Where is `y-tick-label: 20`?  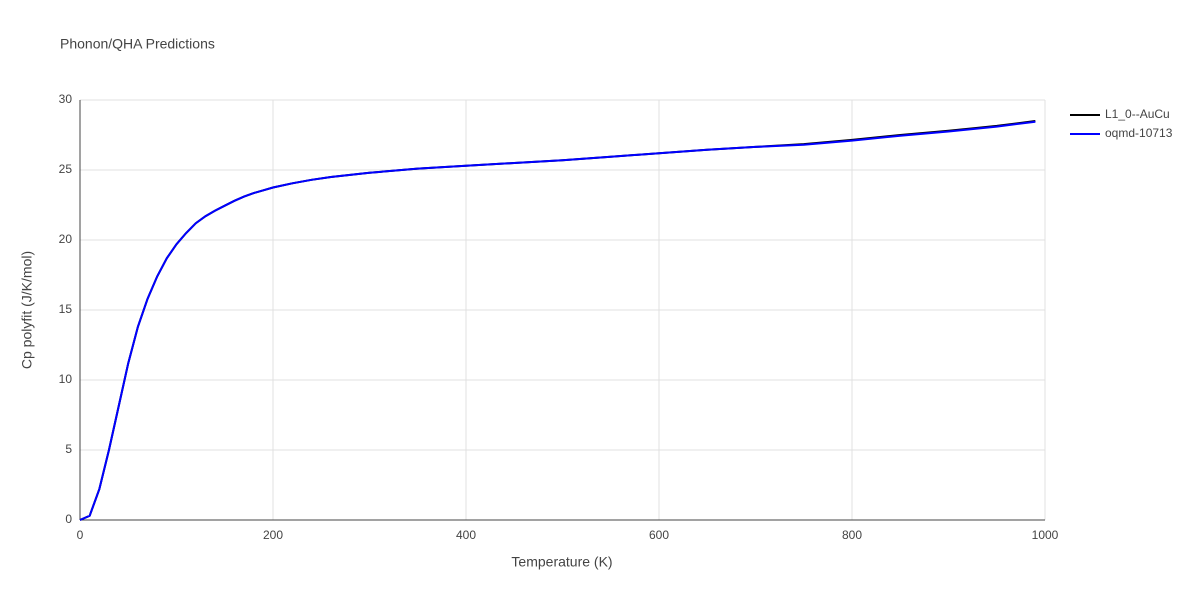 y-tick-label: 20 is located at coordinates (66, 239).